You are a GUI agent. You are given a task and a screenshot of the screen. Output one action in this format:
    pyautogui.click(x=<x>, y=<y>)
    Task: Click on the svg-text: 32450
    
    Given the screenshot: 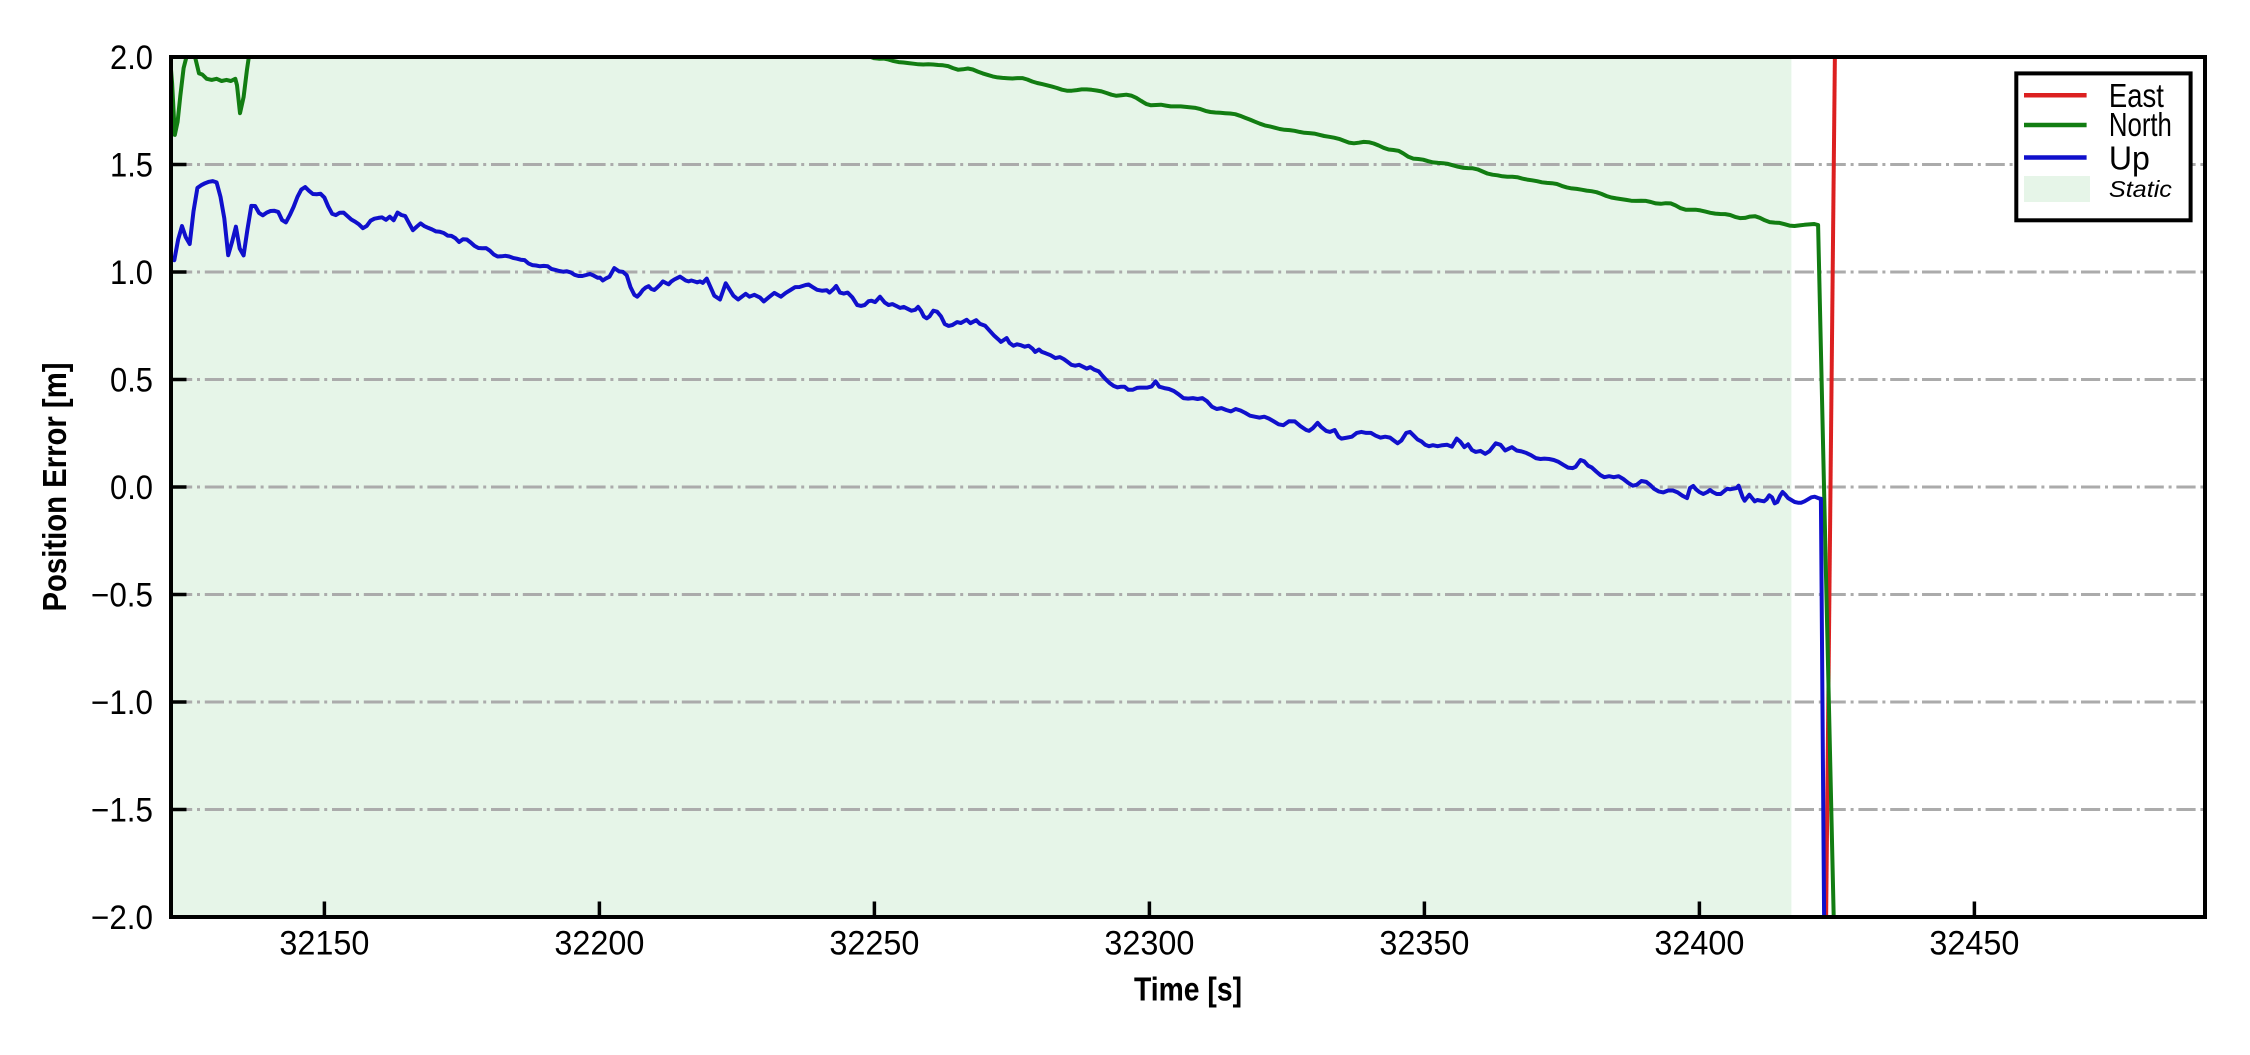 What is the action you would take?
    pyautogui.click(x=1974, y=944)
    